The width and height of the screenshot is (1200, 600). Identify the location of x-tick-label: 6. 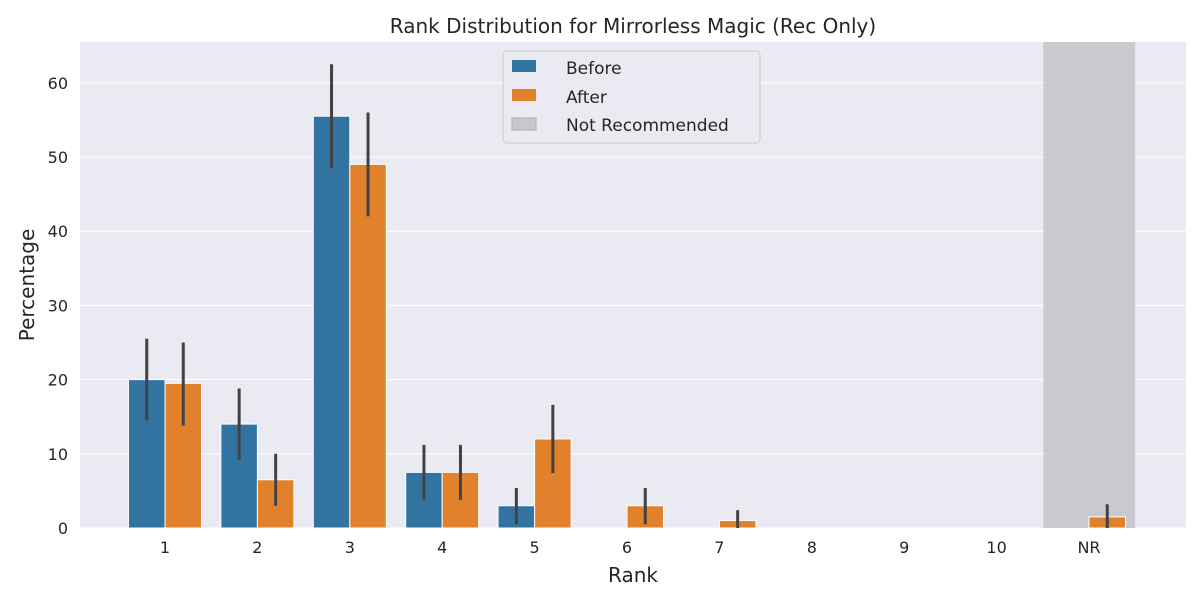
(627, 547).